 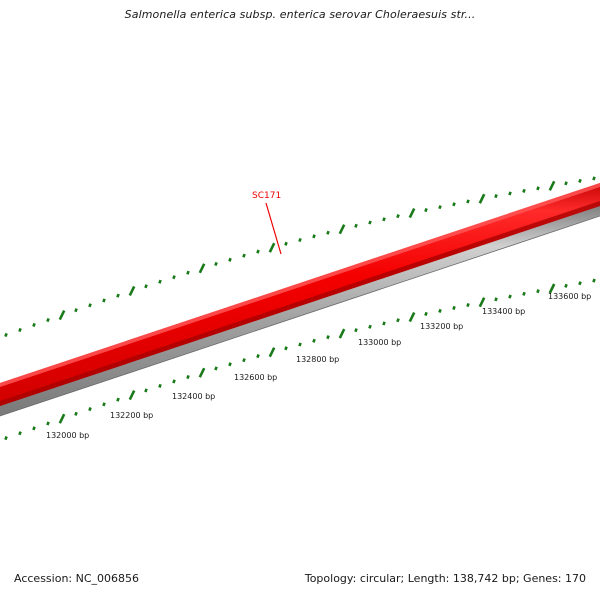 What do you see at coordinates (273, 228) in the screenshot?
I see `leader-line` at bounding box center [273, 228].